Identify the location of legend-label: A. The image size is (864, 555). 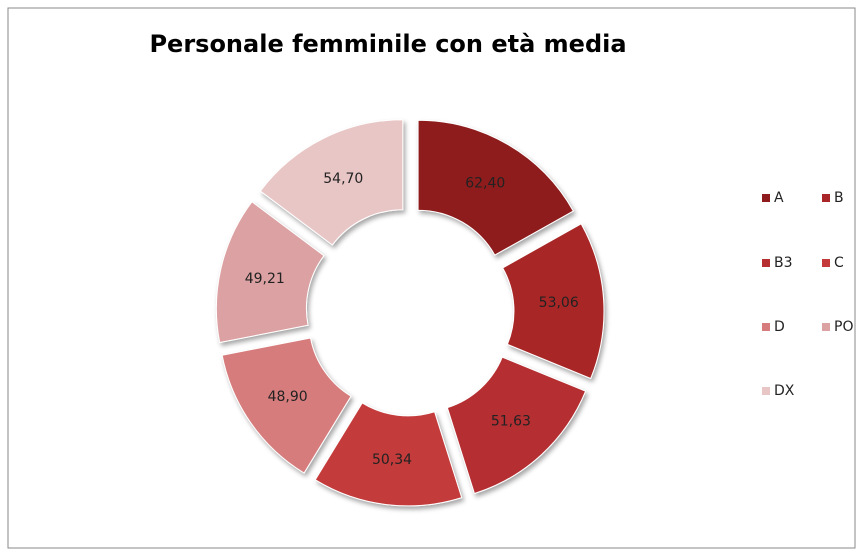
(779, 198).